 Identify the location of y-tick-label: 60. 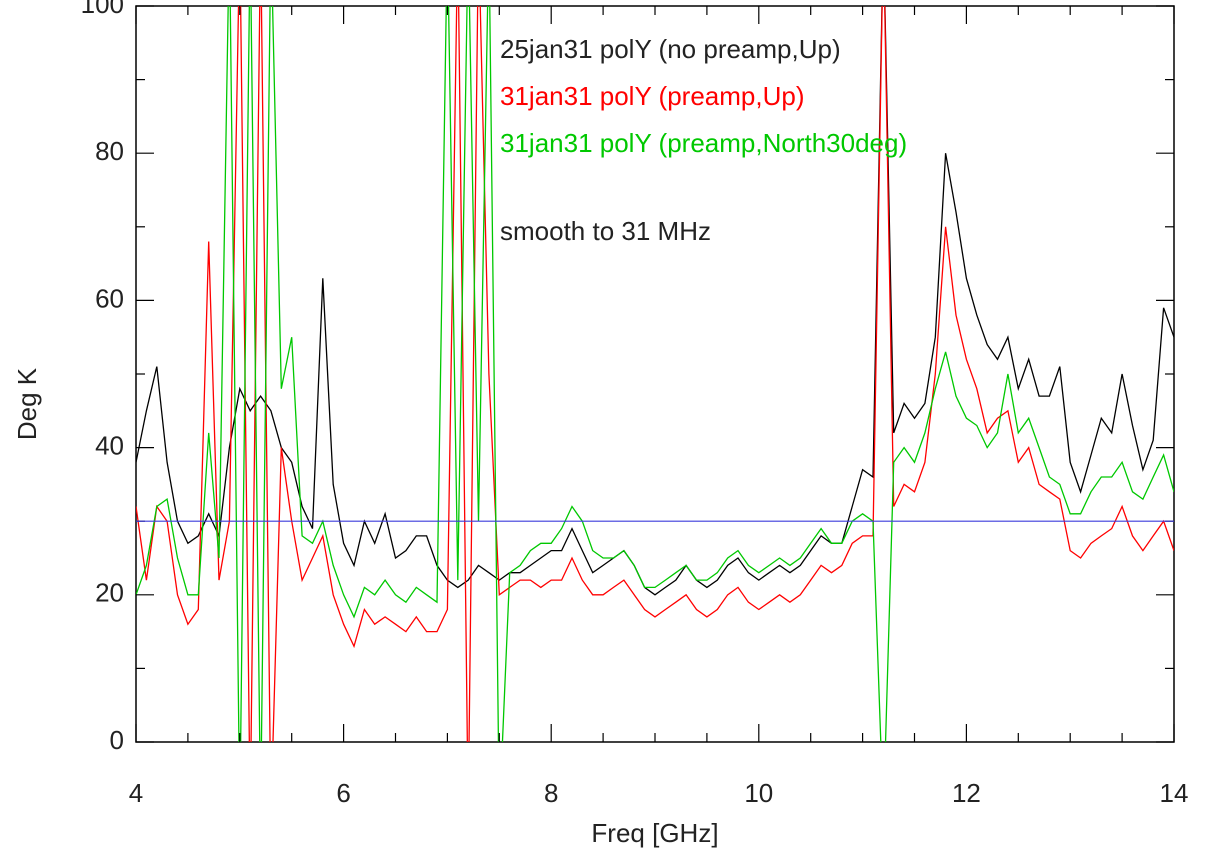
(109, 298).